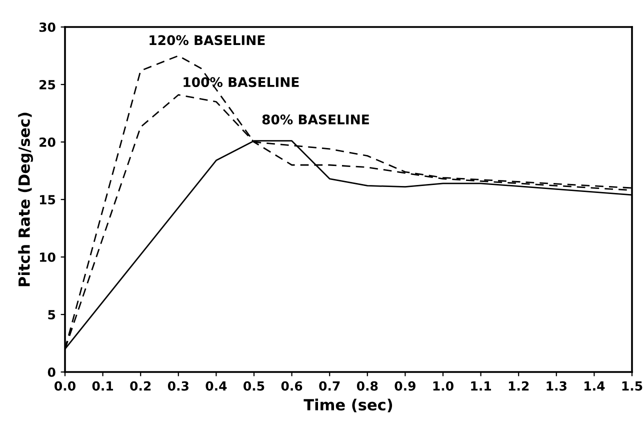 The width and height of the screenshot is (643, 430). I want to click on x-tick-label: 0.6, so click(291, 386).